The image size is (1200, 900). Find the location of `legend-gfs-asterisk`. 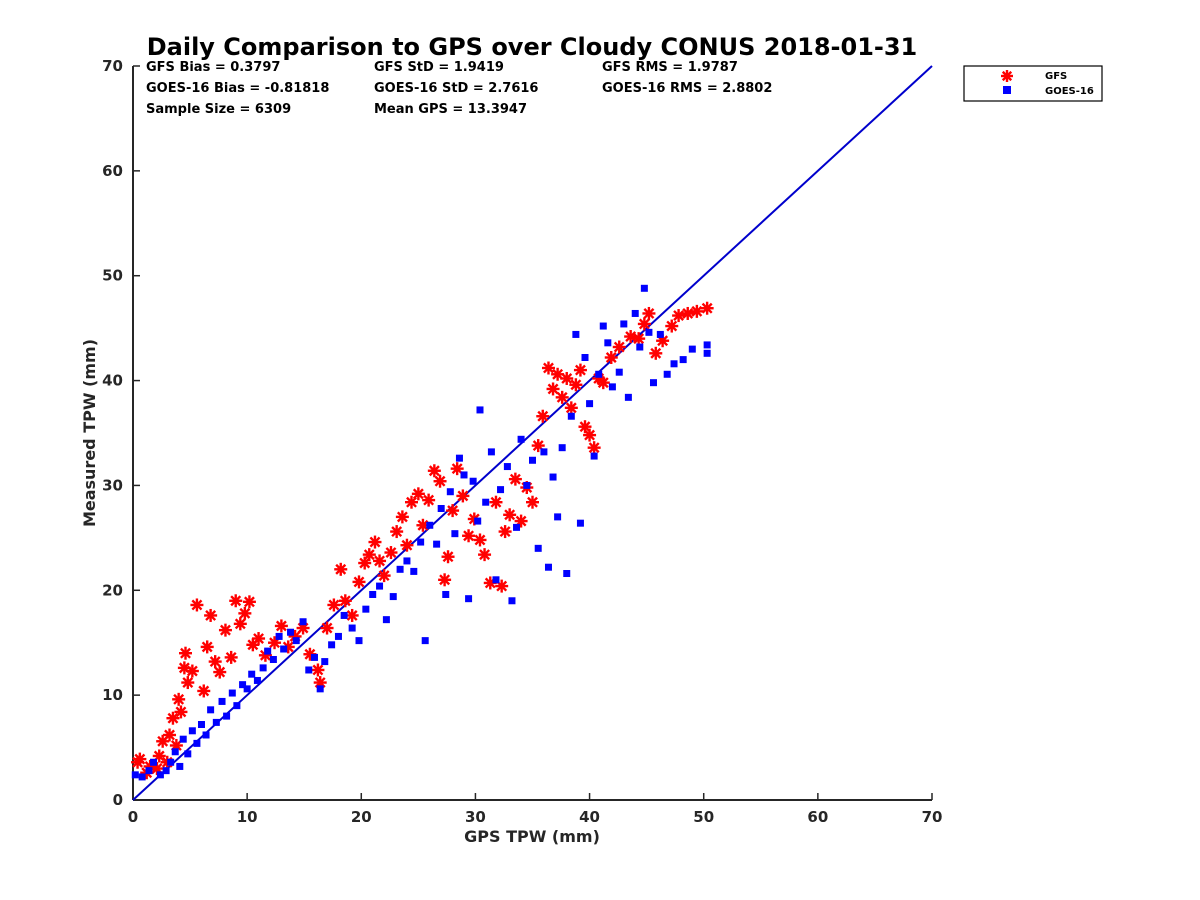

legend-gfs-asterisk is located at coordinates (1007, 76).